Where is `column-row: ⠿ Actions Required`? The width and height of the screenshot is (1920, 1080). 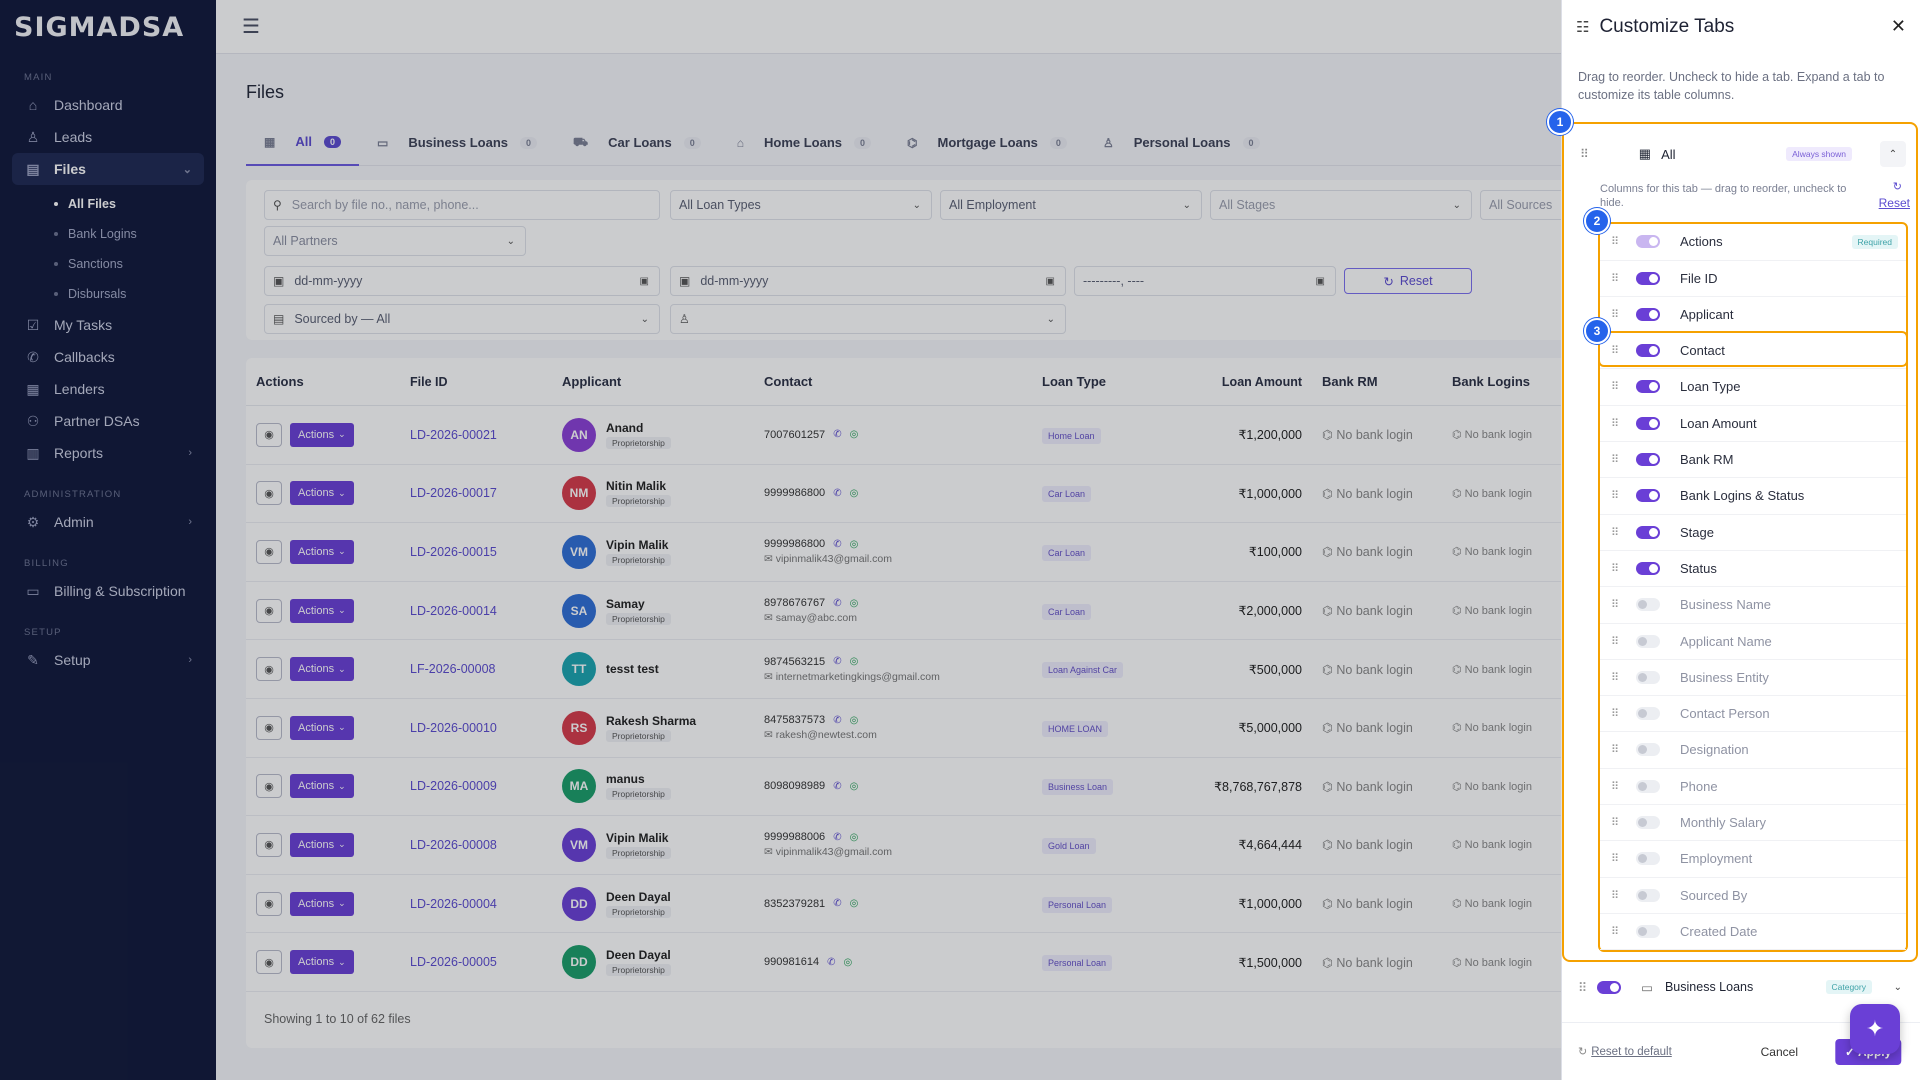 column-row: ⠿ Actions Required is located at coordinates (1753, 242).